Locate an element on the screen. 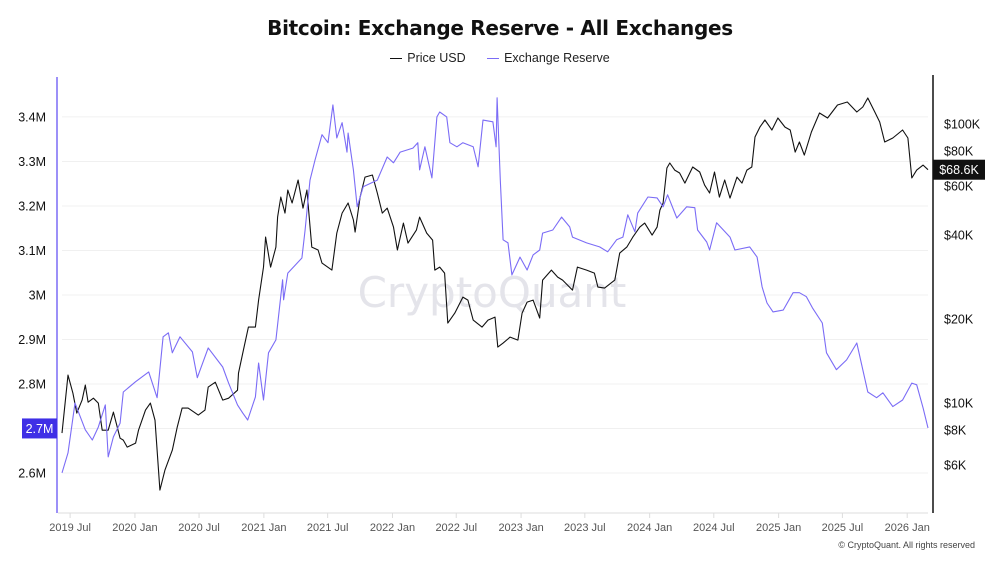  copyright-credit: © CryptoQuant. All rights reserved is located at coordinates (906, 545).